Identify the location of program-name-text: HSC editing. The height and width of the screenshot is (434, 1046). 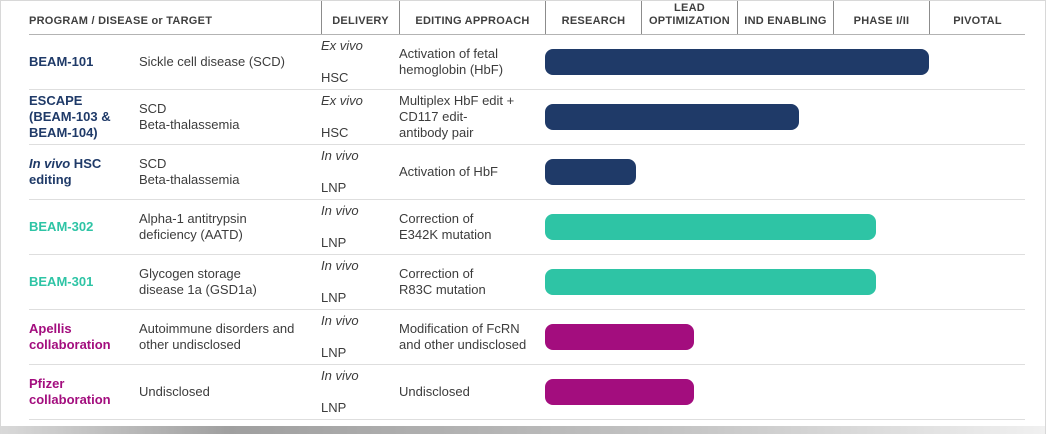
(65, 171).